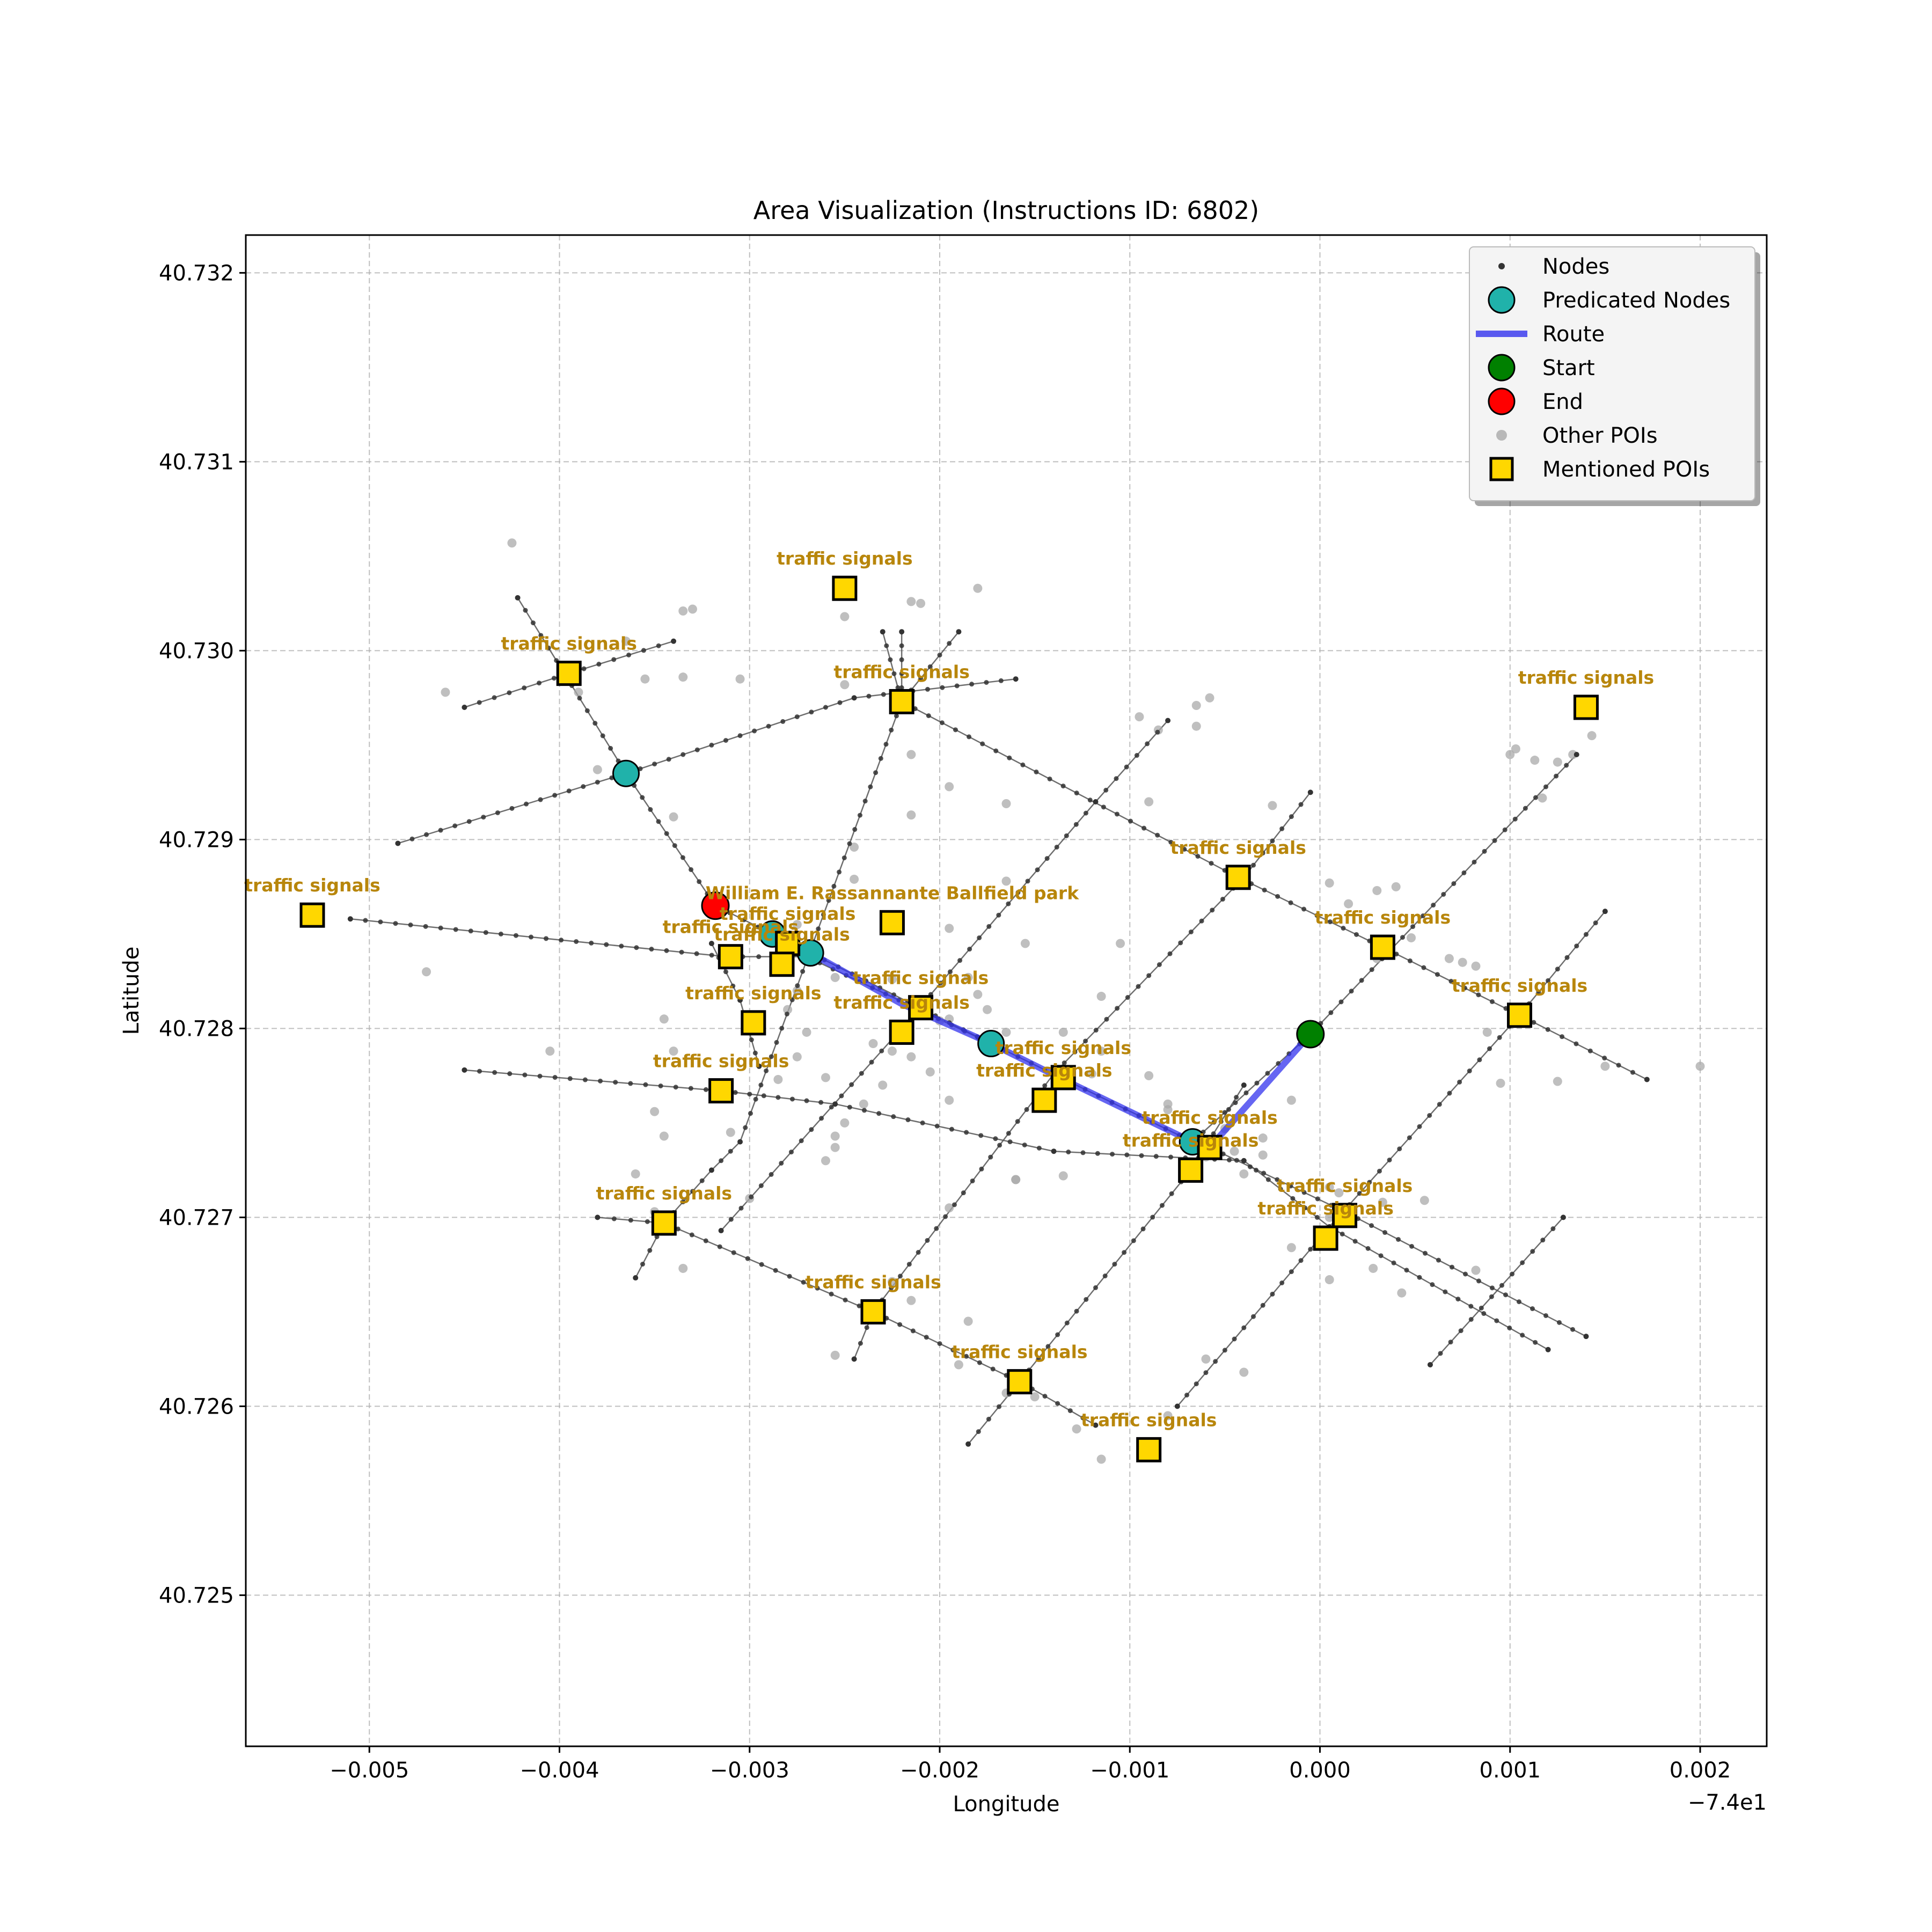 This screenshot has height=1932, width=1932. I want to click on x-axis-label: Longitude, so click(1006, 1804).